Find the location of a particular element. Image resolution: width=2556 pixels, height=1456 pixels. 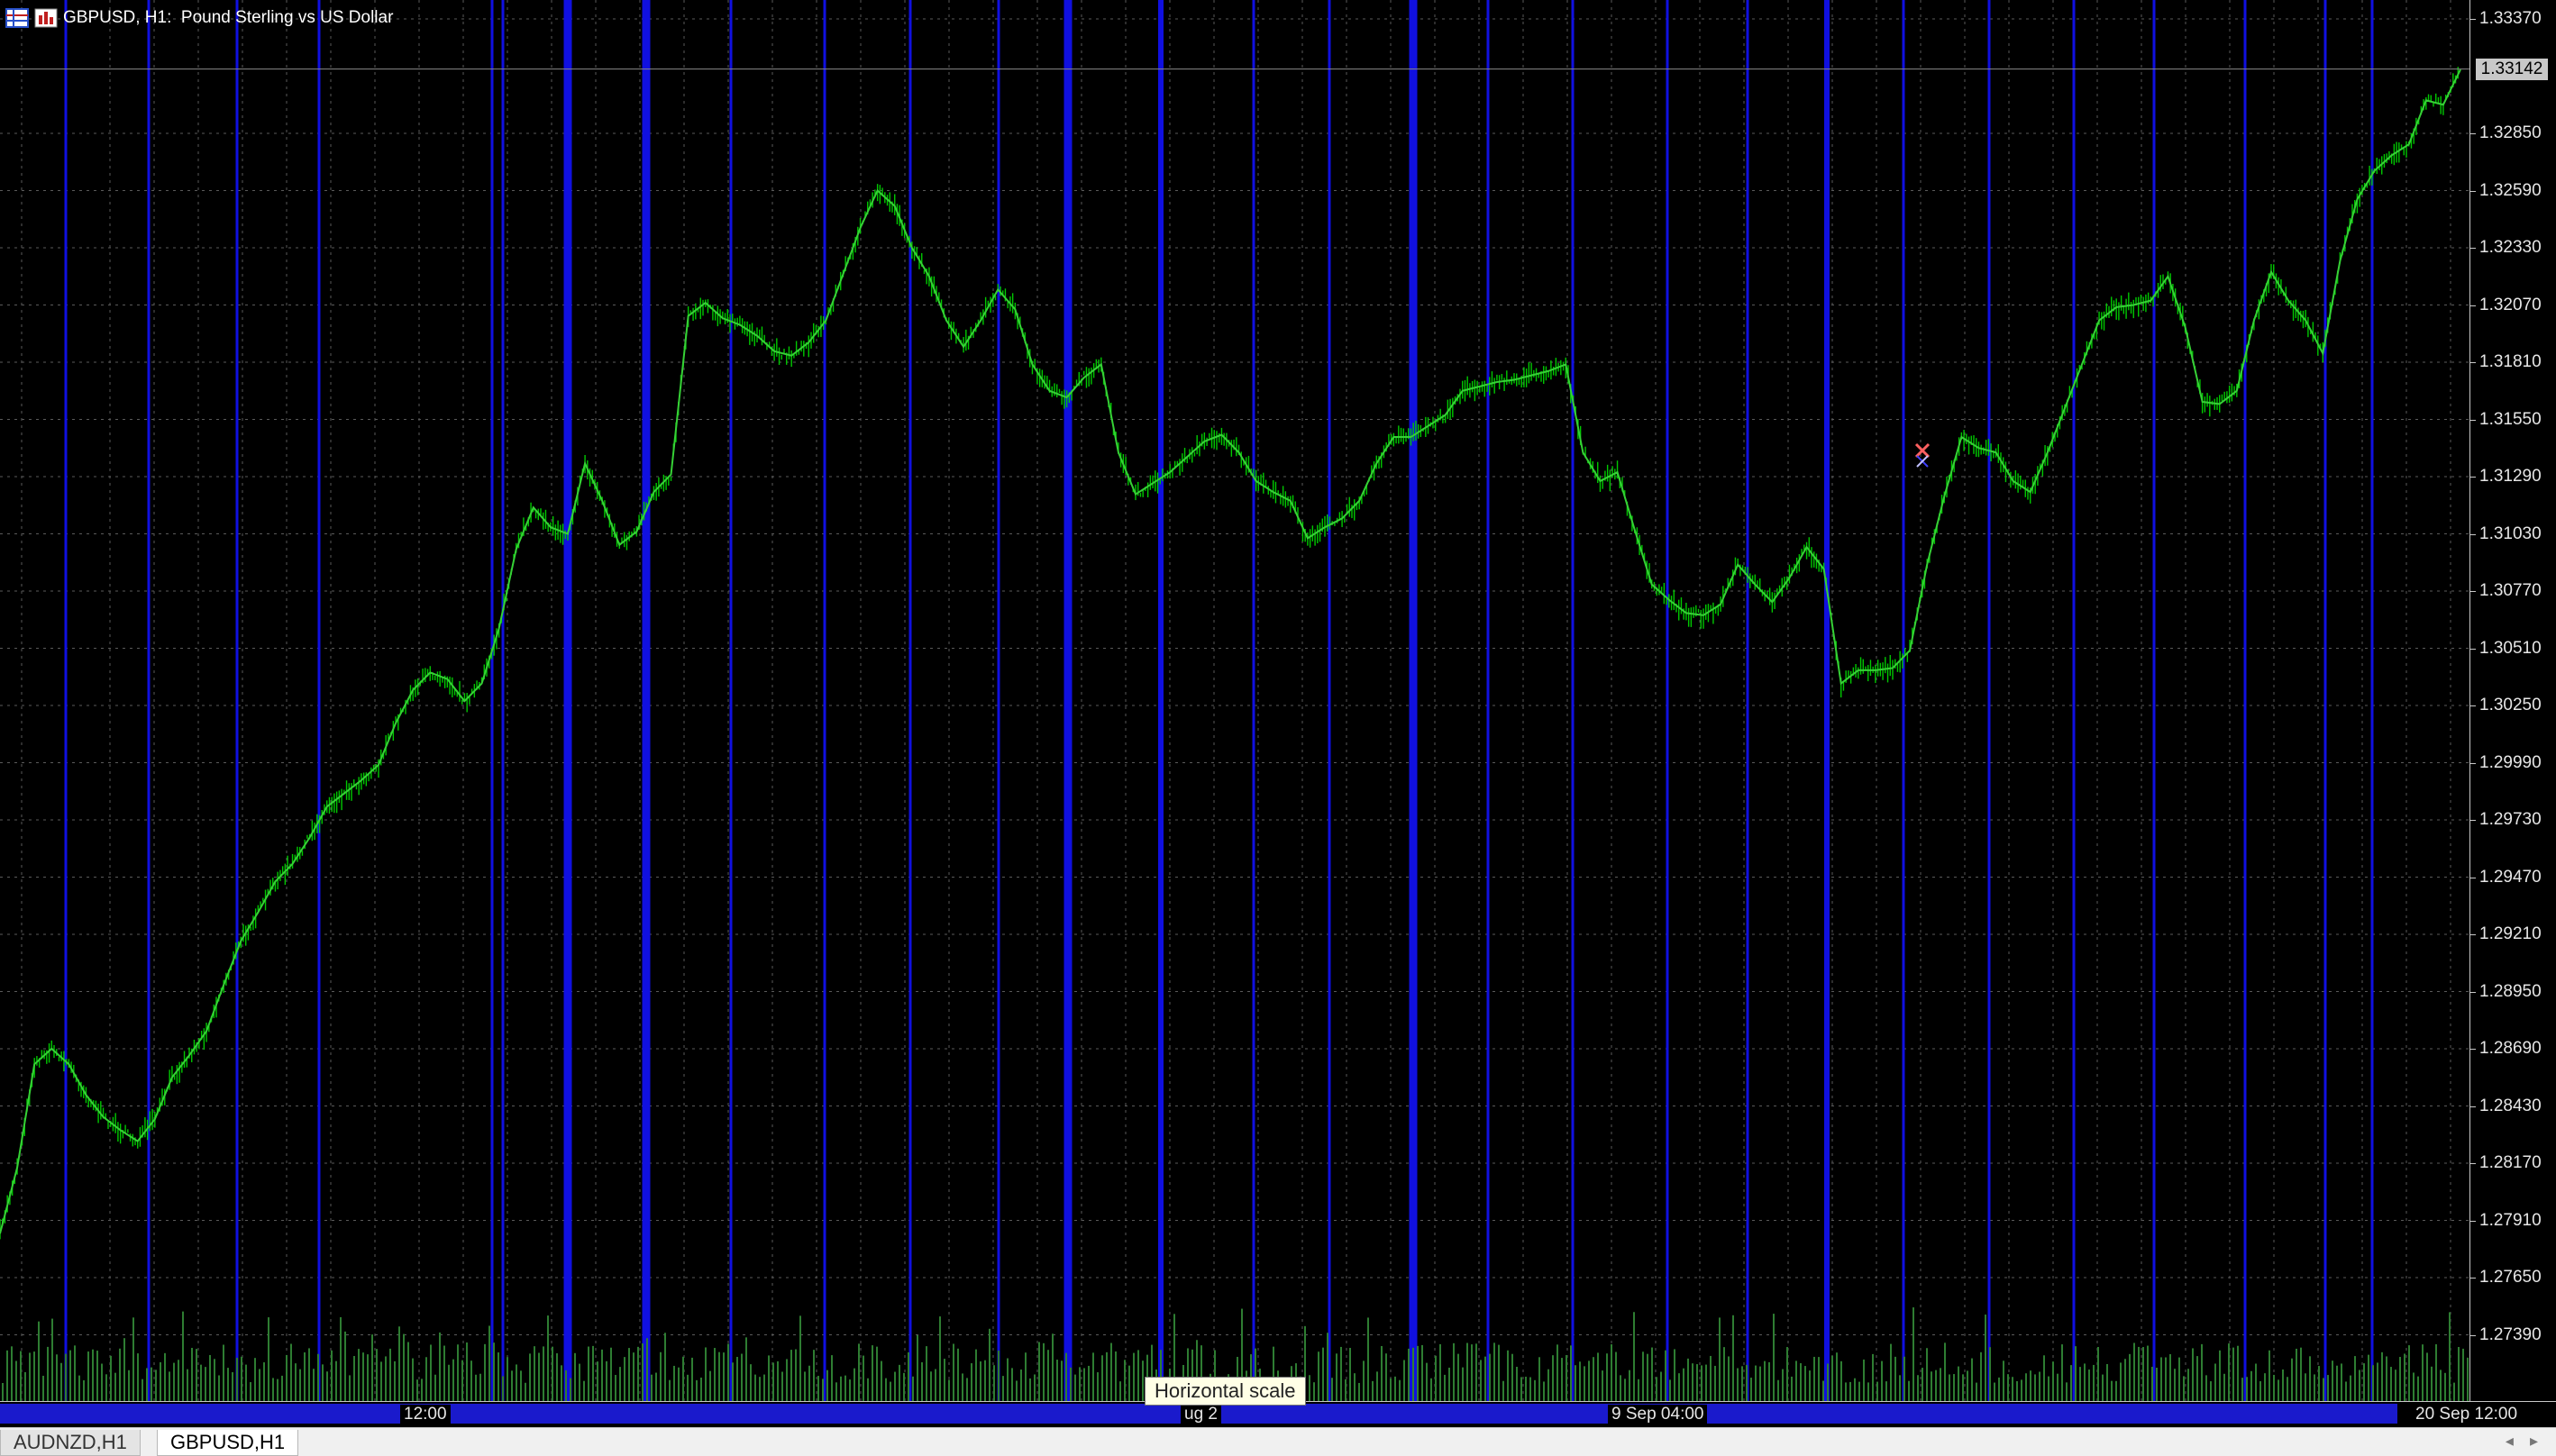

grid-menu-icon is located at coordinates (17, 18).